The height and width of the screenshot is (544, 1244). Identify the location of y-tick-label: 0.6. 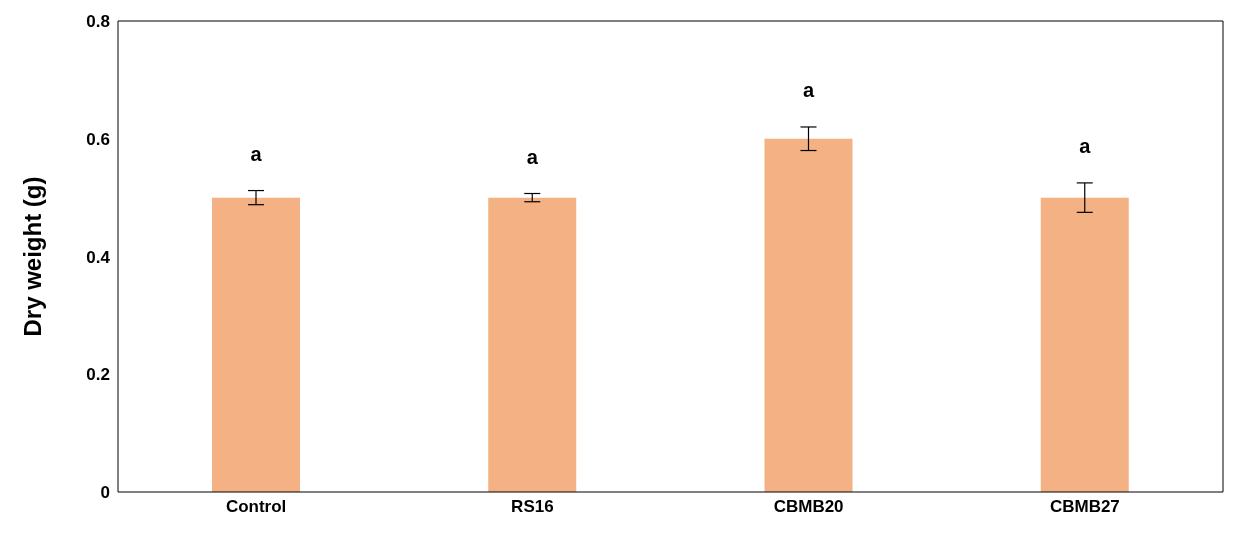
(98, 139).